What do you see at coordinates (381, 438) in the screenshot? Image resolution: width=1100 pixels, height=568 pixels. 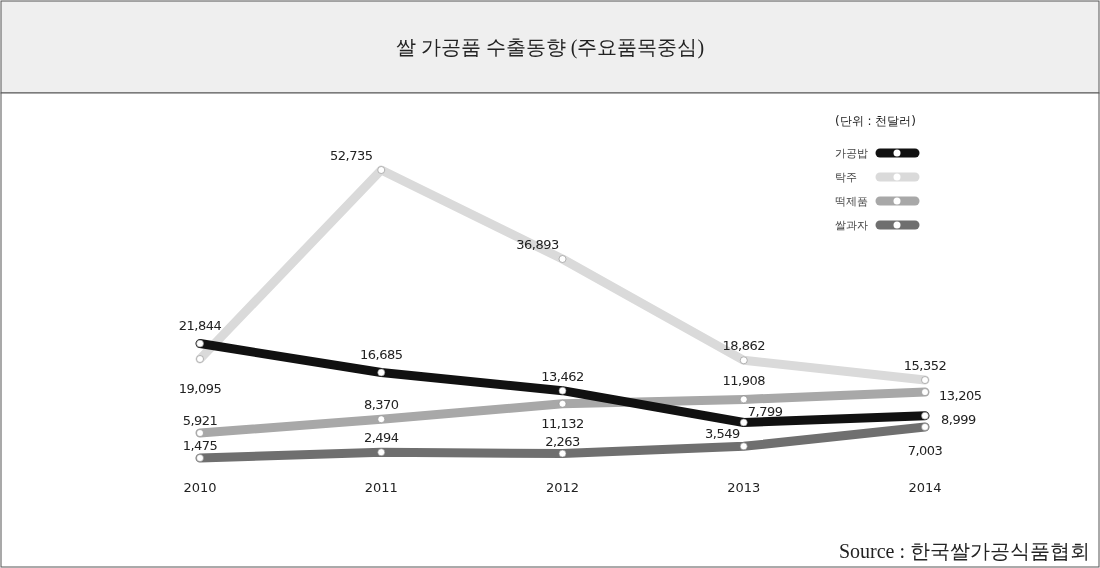 I see `data-label: 2,494` at bounding box center [381, 438].